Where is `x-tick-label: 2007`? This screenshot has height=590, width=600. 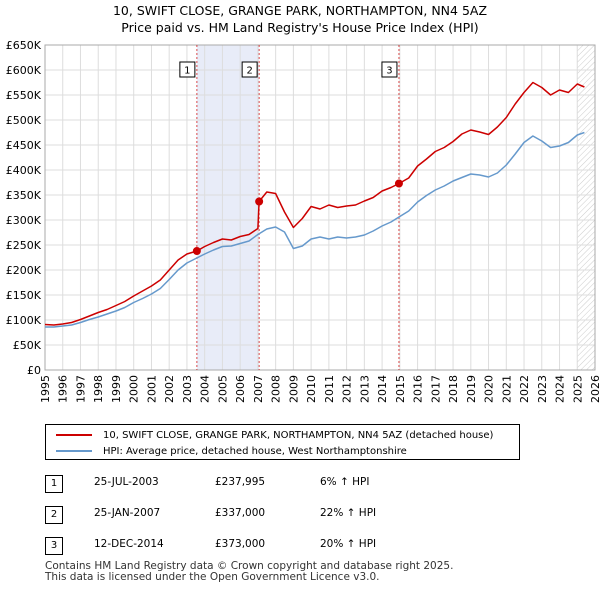 x-tick-label: 2007 is located at coordinates (258, 389).